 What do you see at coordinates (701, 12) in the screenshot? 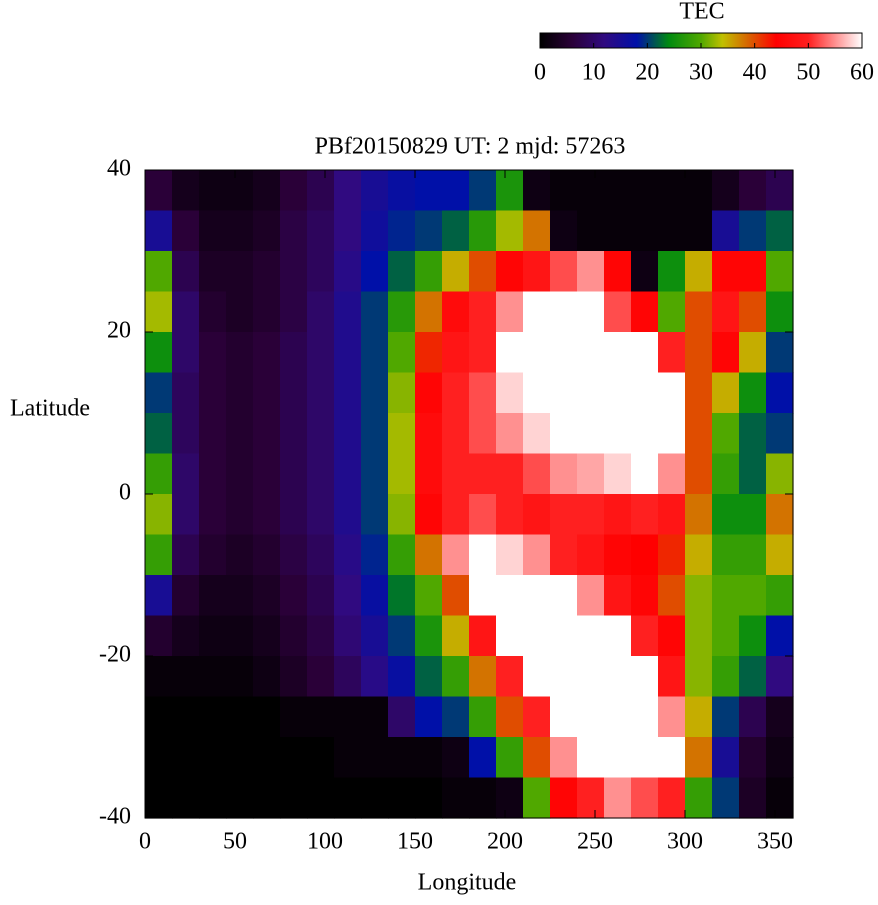
I see `colorbar-label: TEC` at bounding box center [701, 12].